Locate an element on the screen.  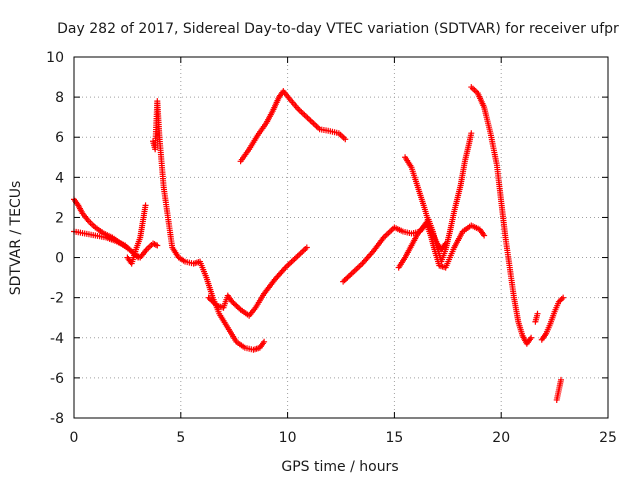
y-tick-label: -8 is located at coordinates (57, 419).